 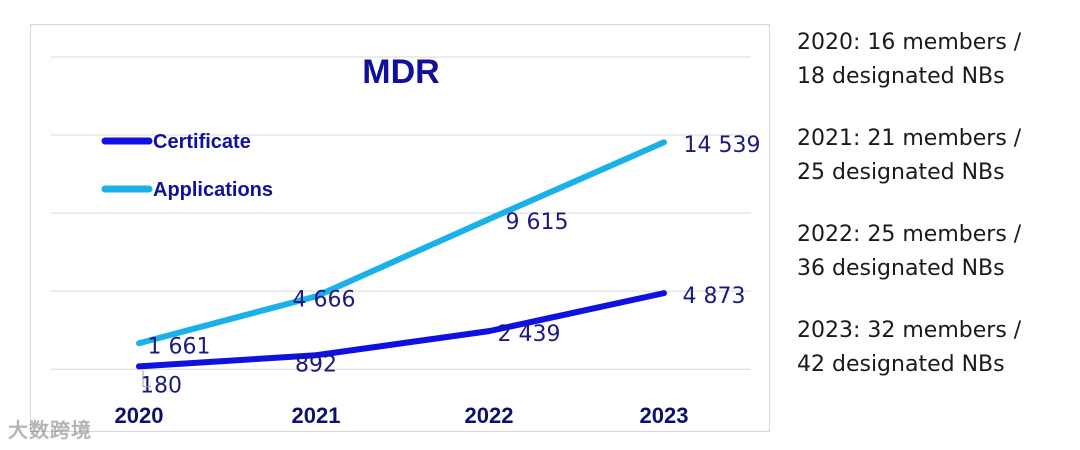 I want to click on note-line: 2020: 16 members /, so click(x=909, y=42).